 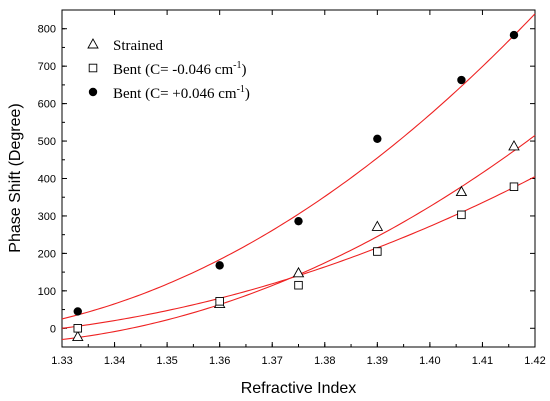 I want to click on x-tick-label: 1.34, so click(x=114, y=361).